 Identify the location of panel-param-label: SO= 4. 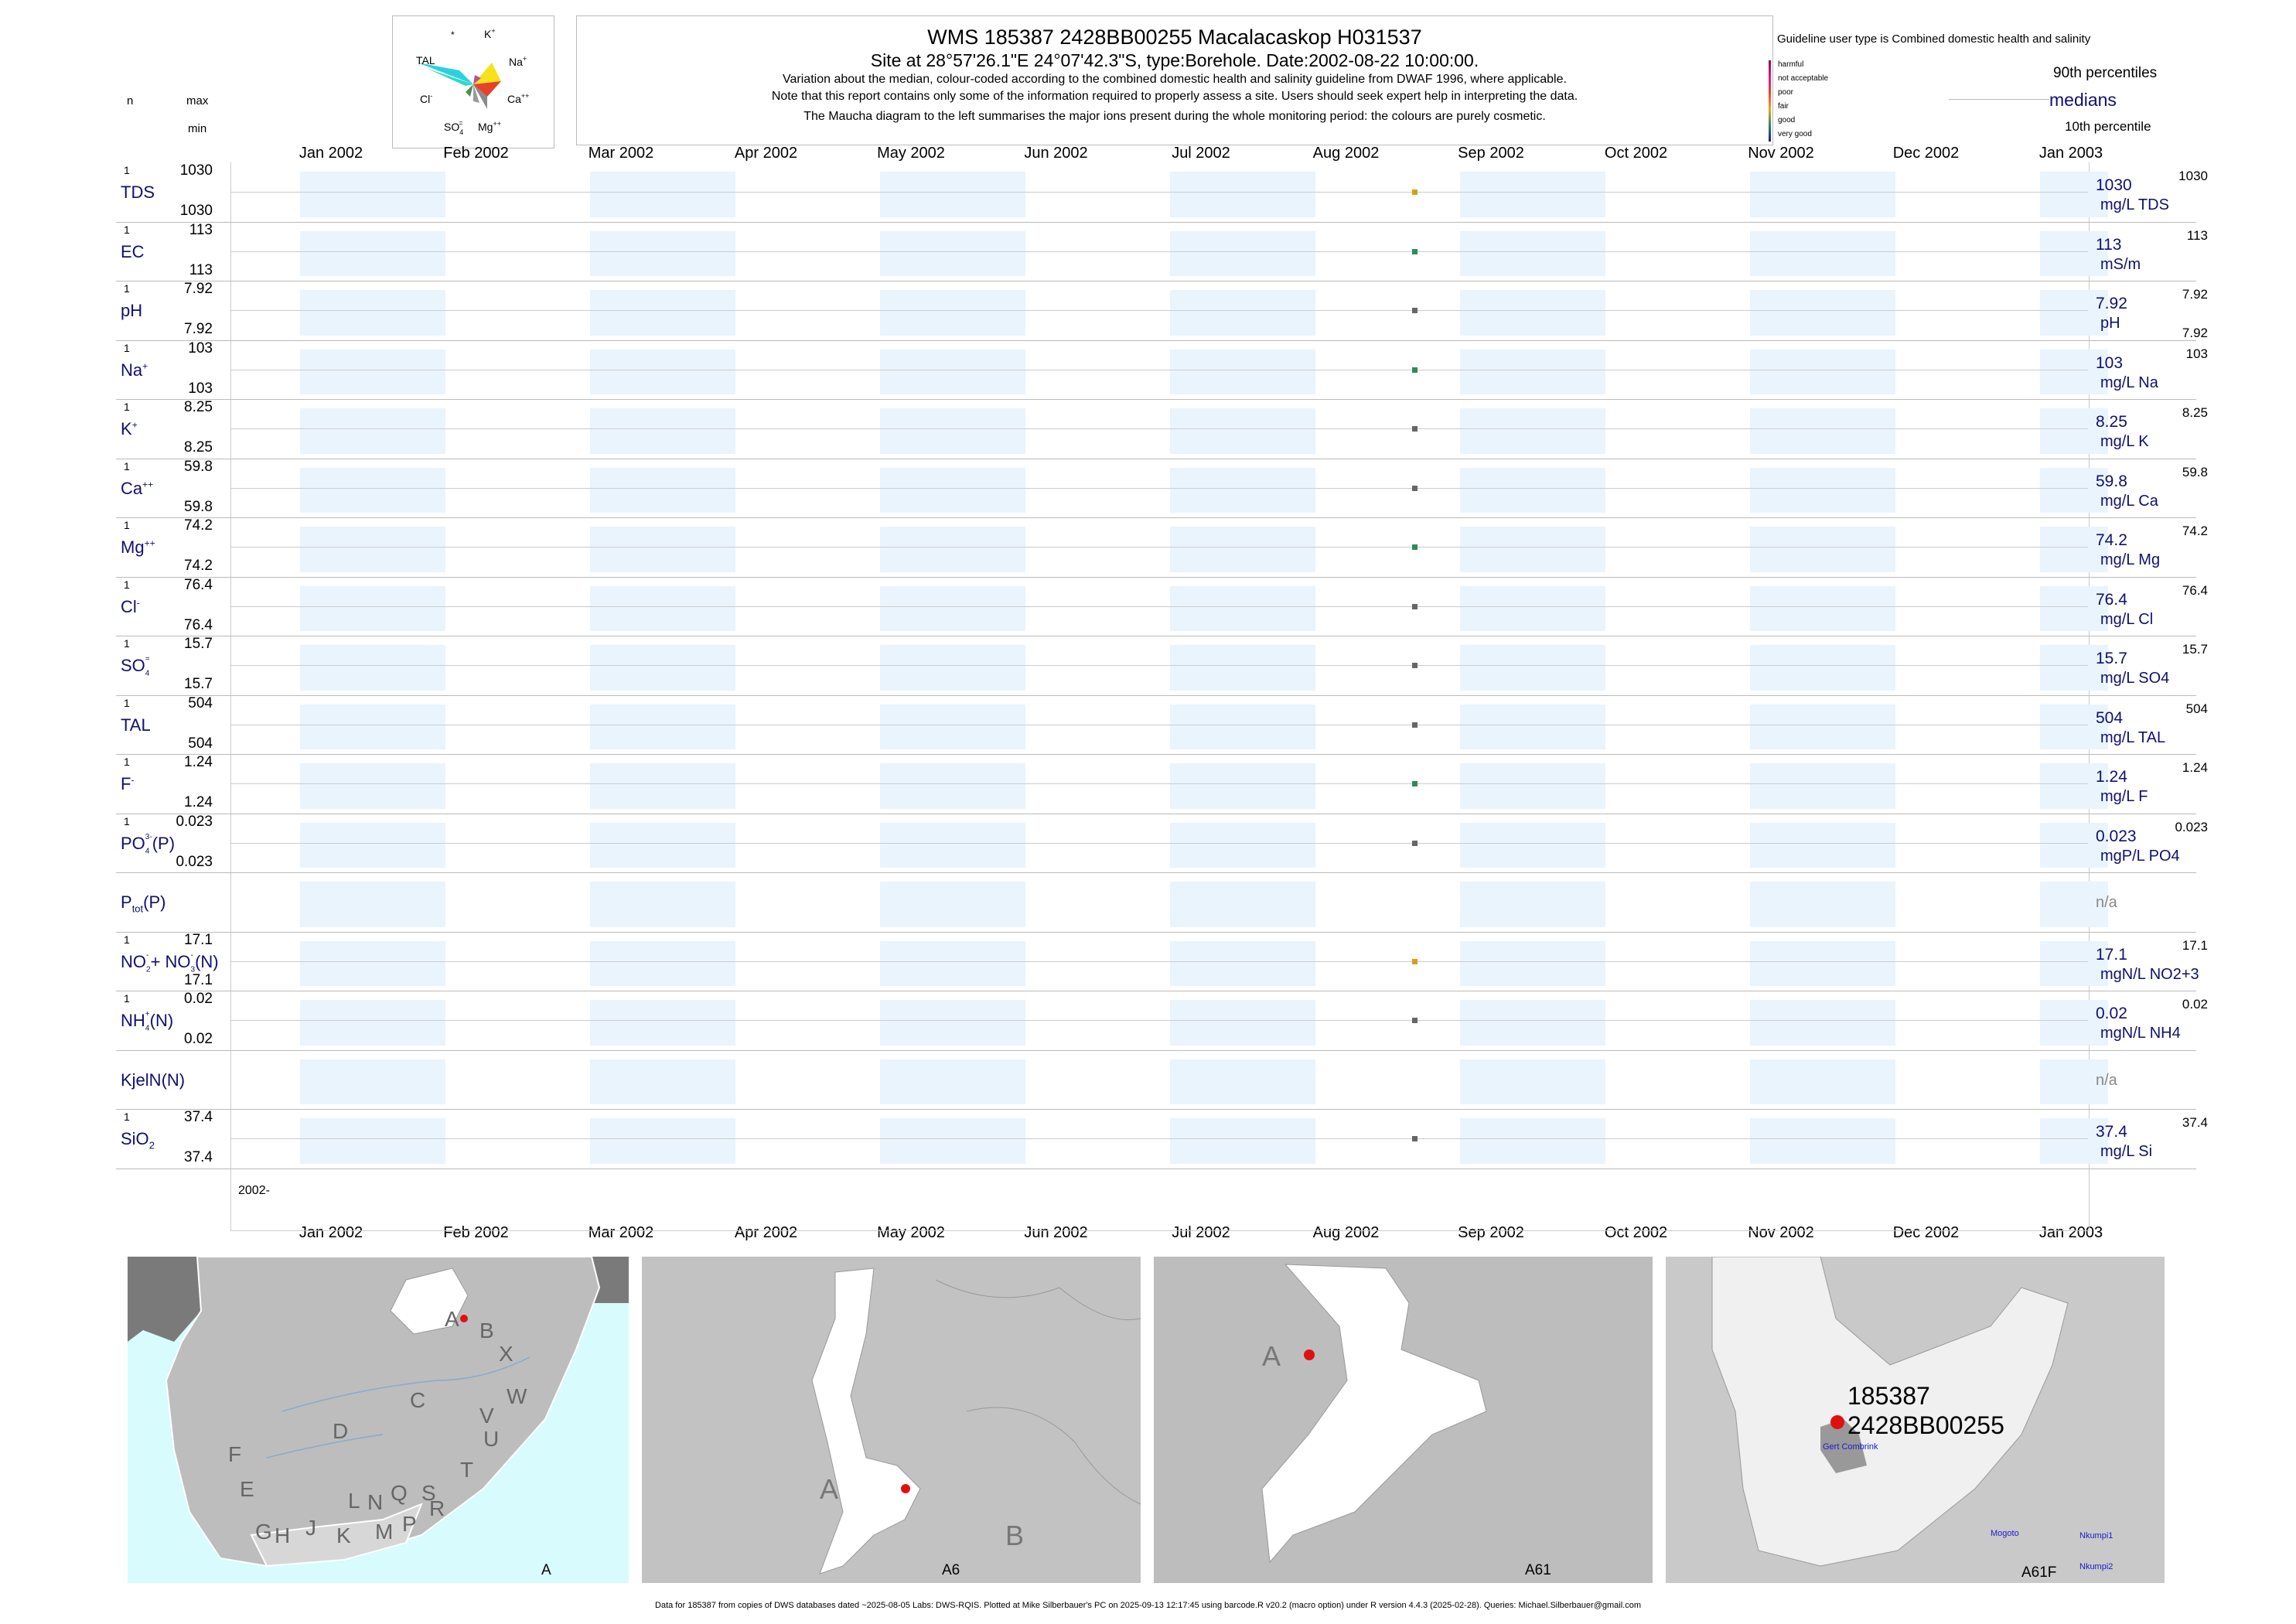
(135, 666).